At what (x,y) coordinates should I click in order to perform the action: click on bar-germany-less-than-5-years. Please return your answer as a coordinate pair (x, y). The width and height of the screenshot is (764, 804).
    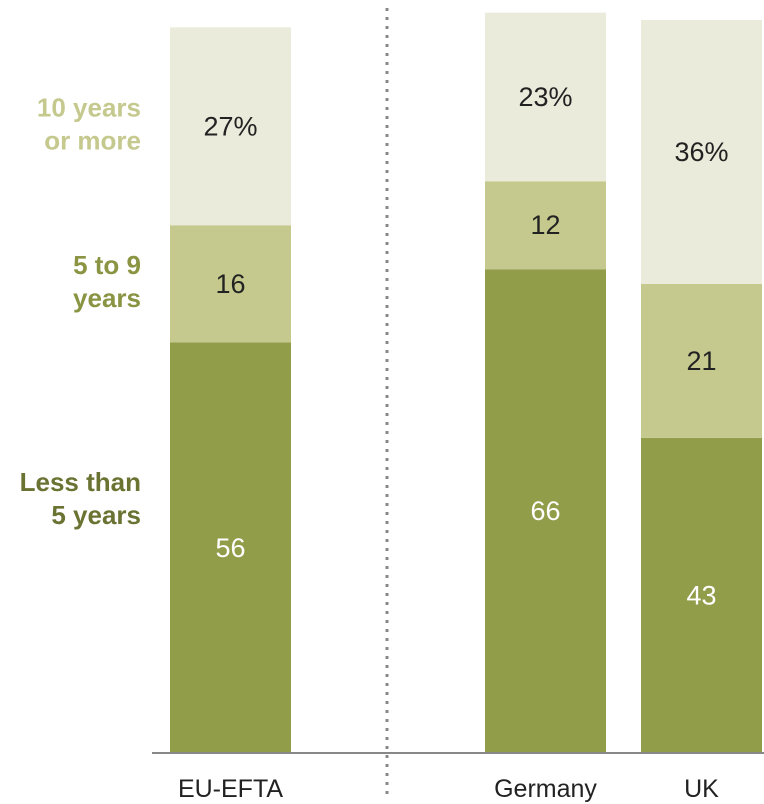
    Looking at the image, I should click on (545, 511).